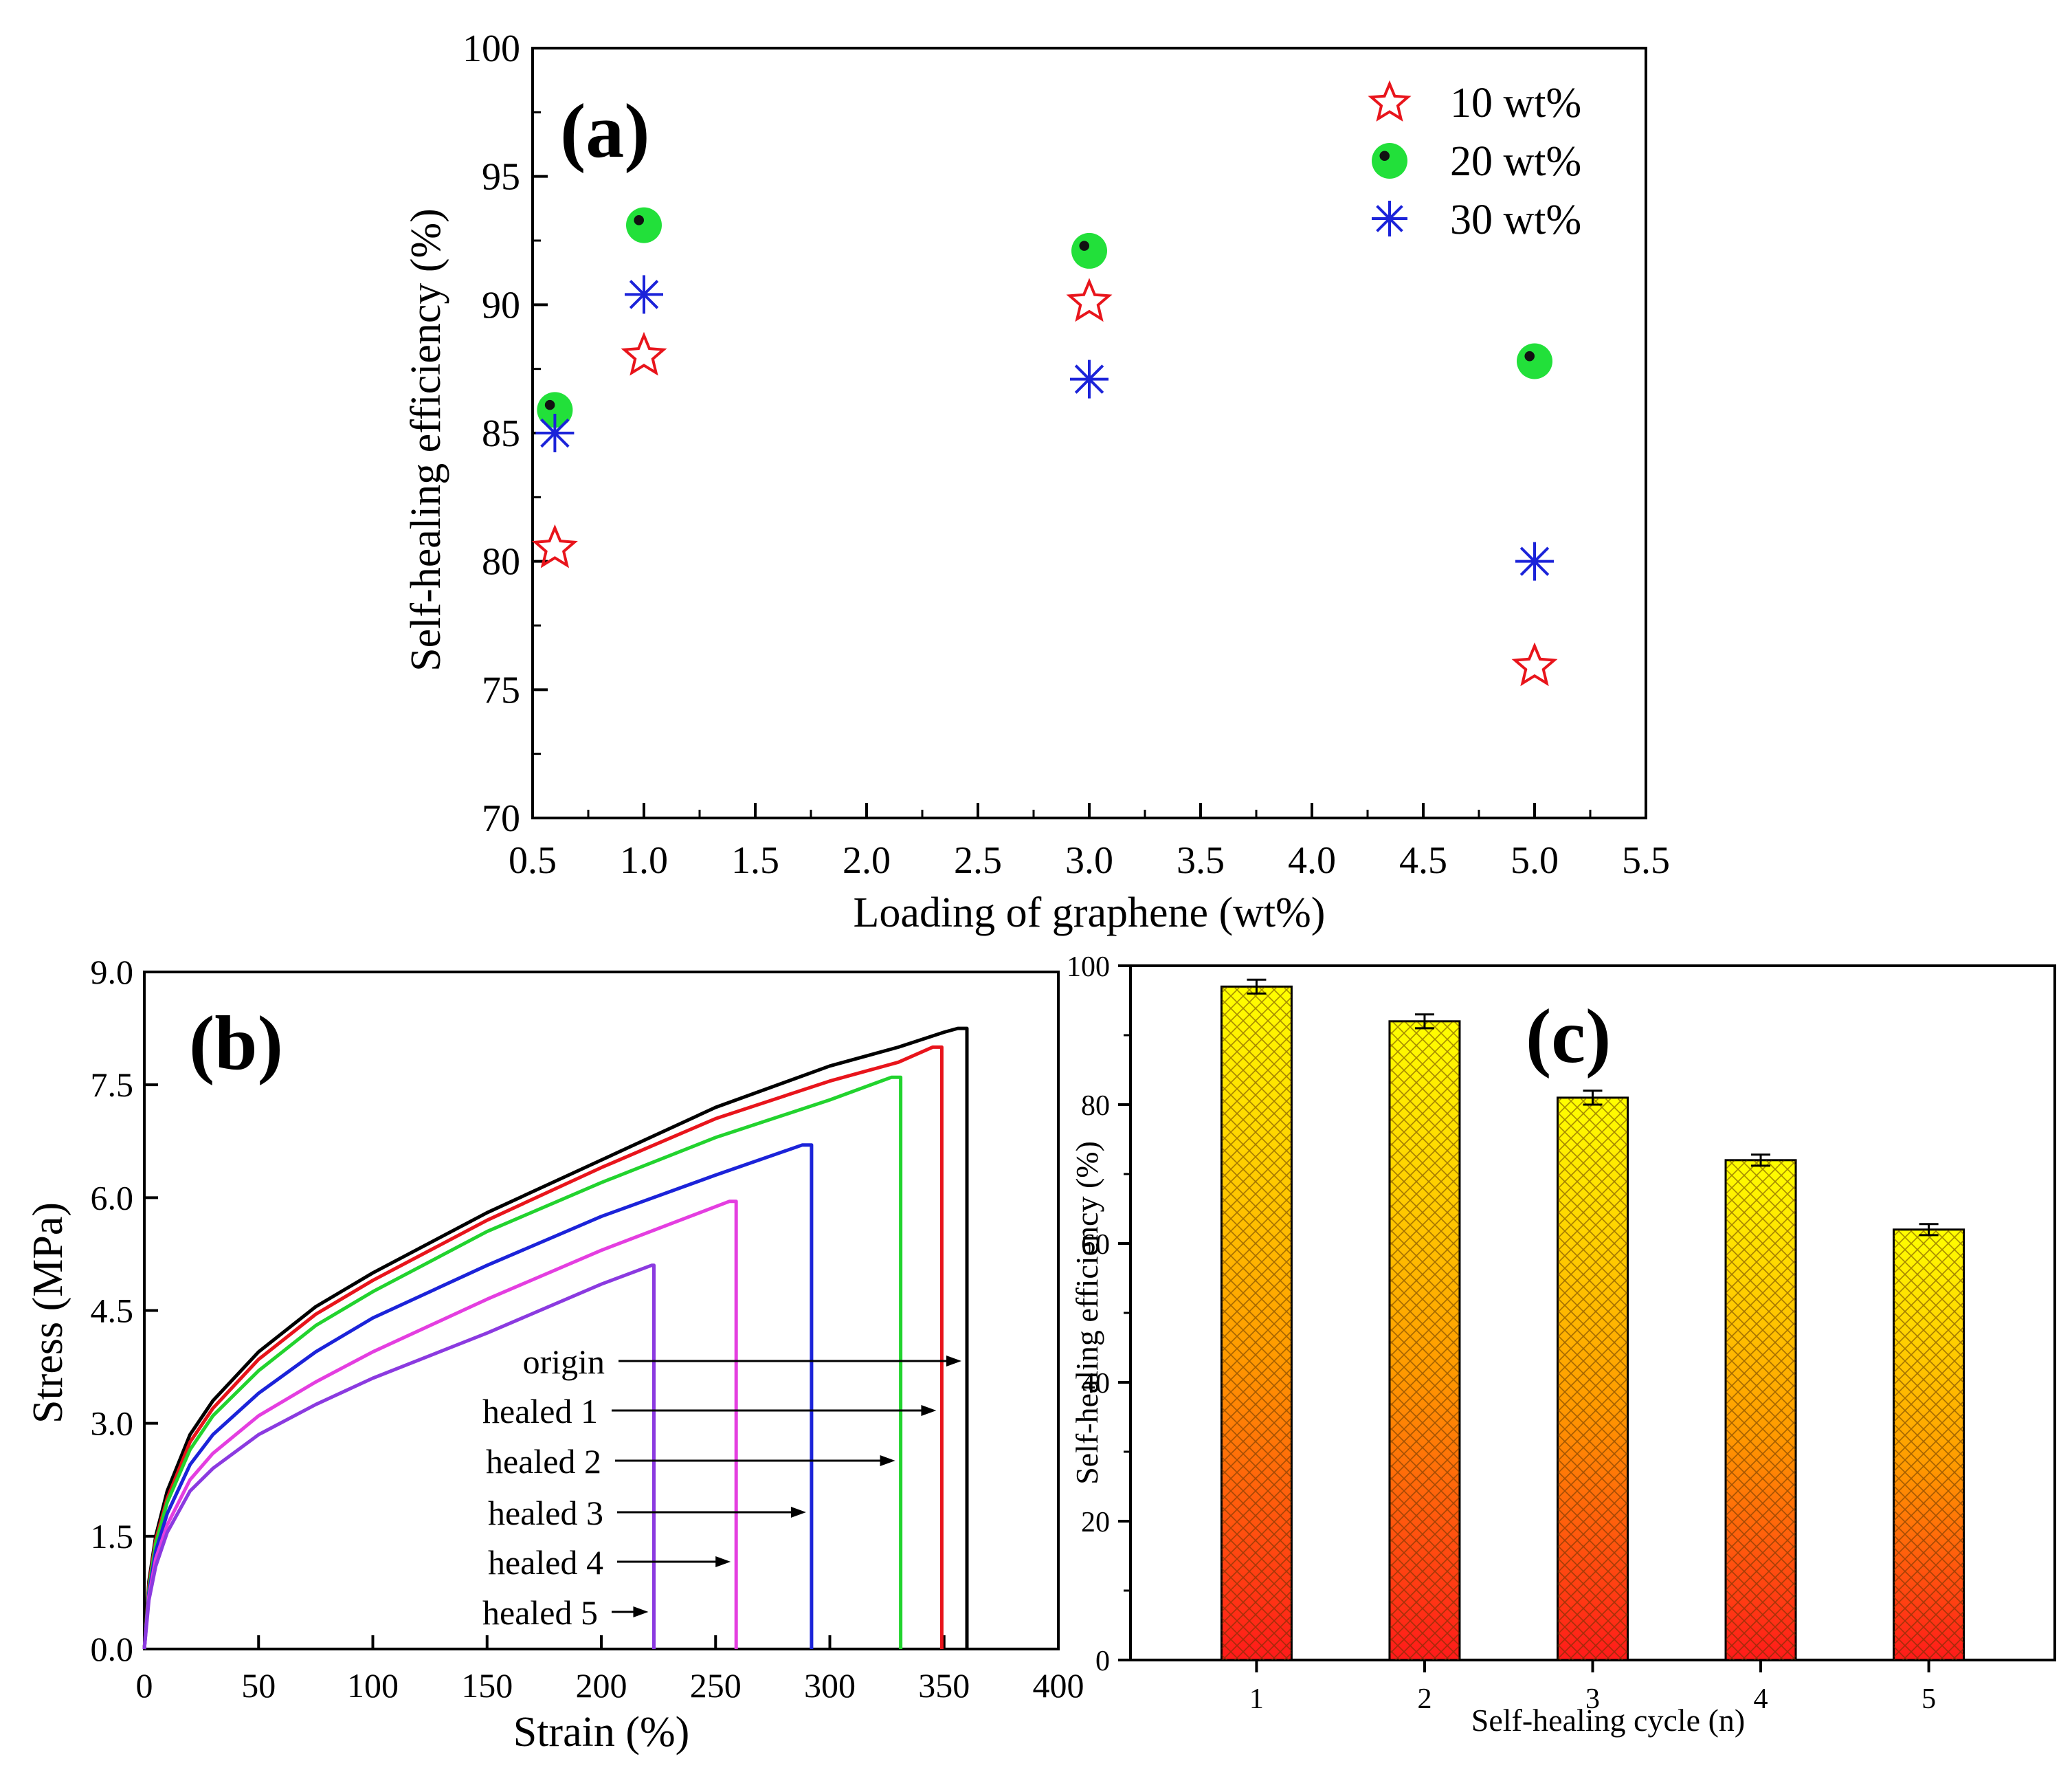 This screenshot has height=1770, width=2072. I want to click on x-tick-label: 0.5, so click(533, 861).